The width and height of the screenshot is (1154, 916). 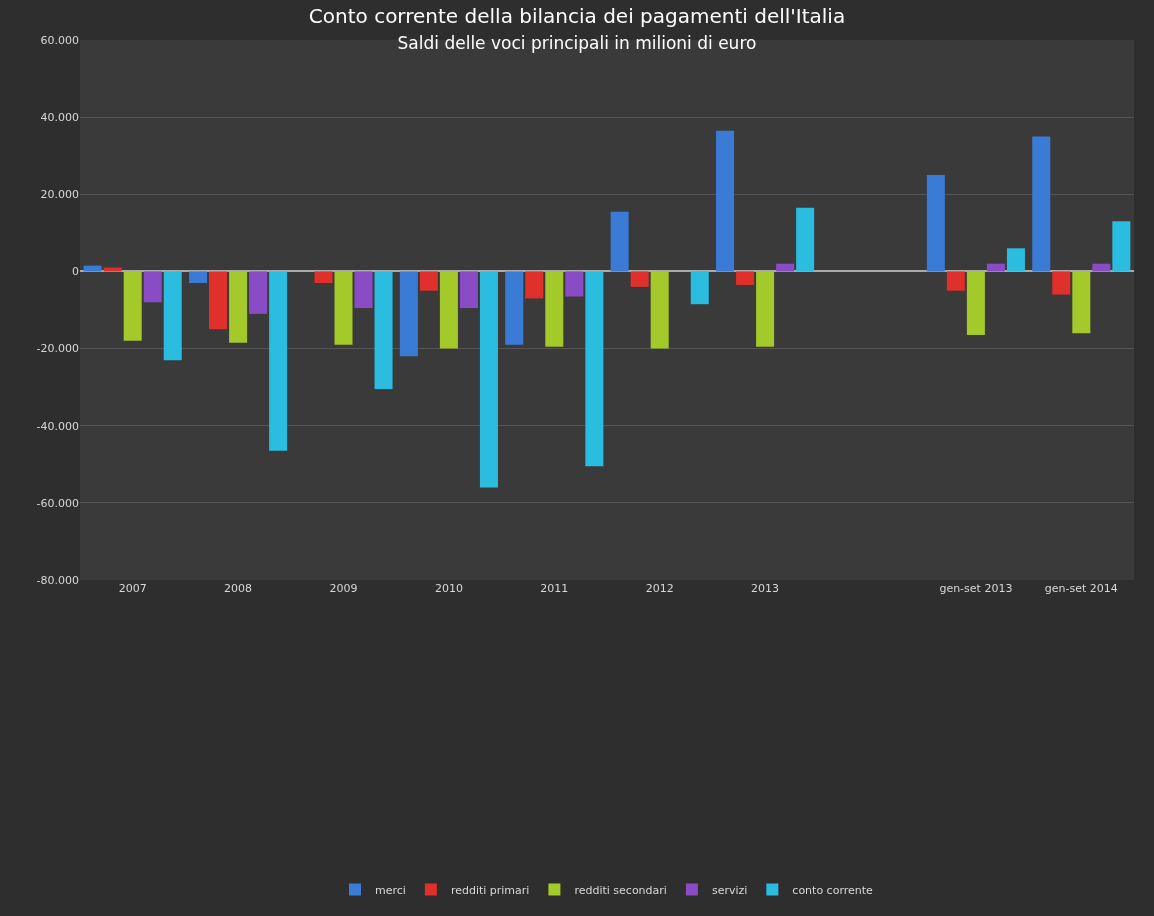 What do you see at coordinates (390, 890) in the screenshot?
I see `legend-label: merci` at bounding box center [390, 890].